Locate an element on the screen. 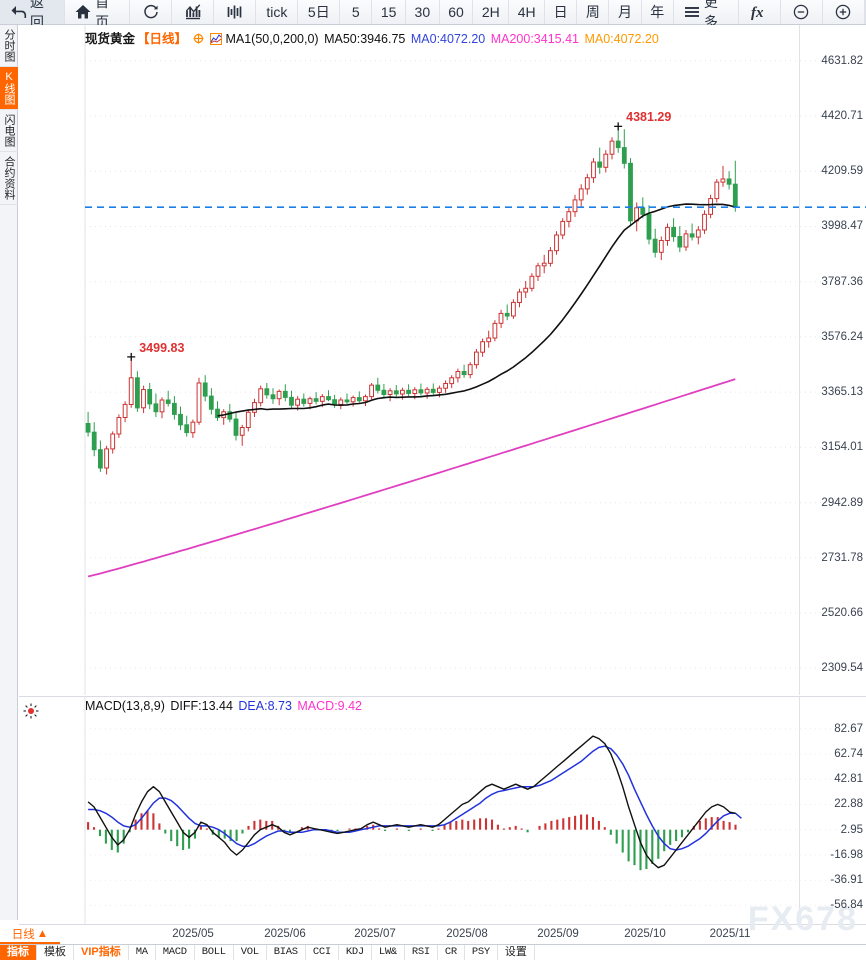 The image size is (866, 960). tab-bias: BIAS is located at coordinates (286, 952).